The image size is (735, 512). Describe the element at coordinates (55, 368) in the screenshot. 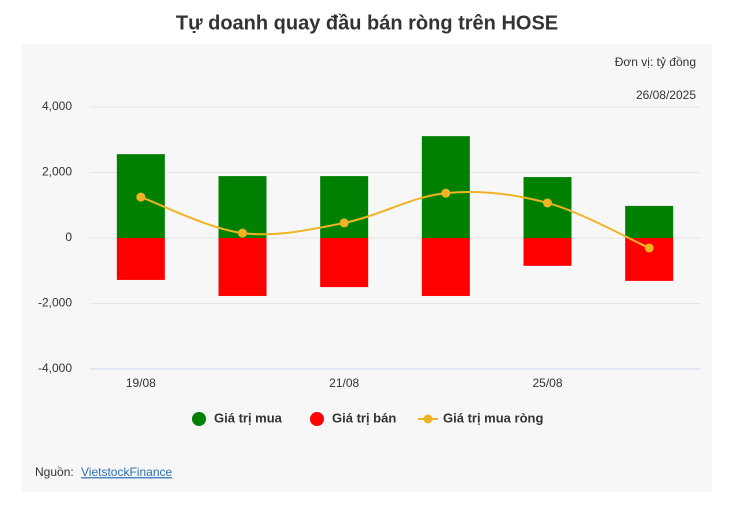

I see `y-tick-label: -4,000` at that location.